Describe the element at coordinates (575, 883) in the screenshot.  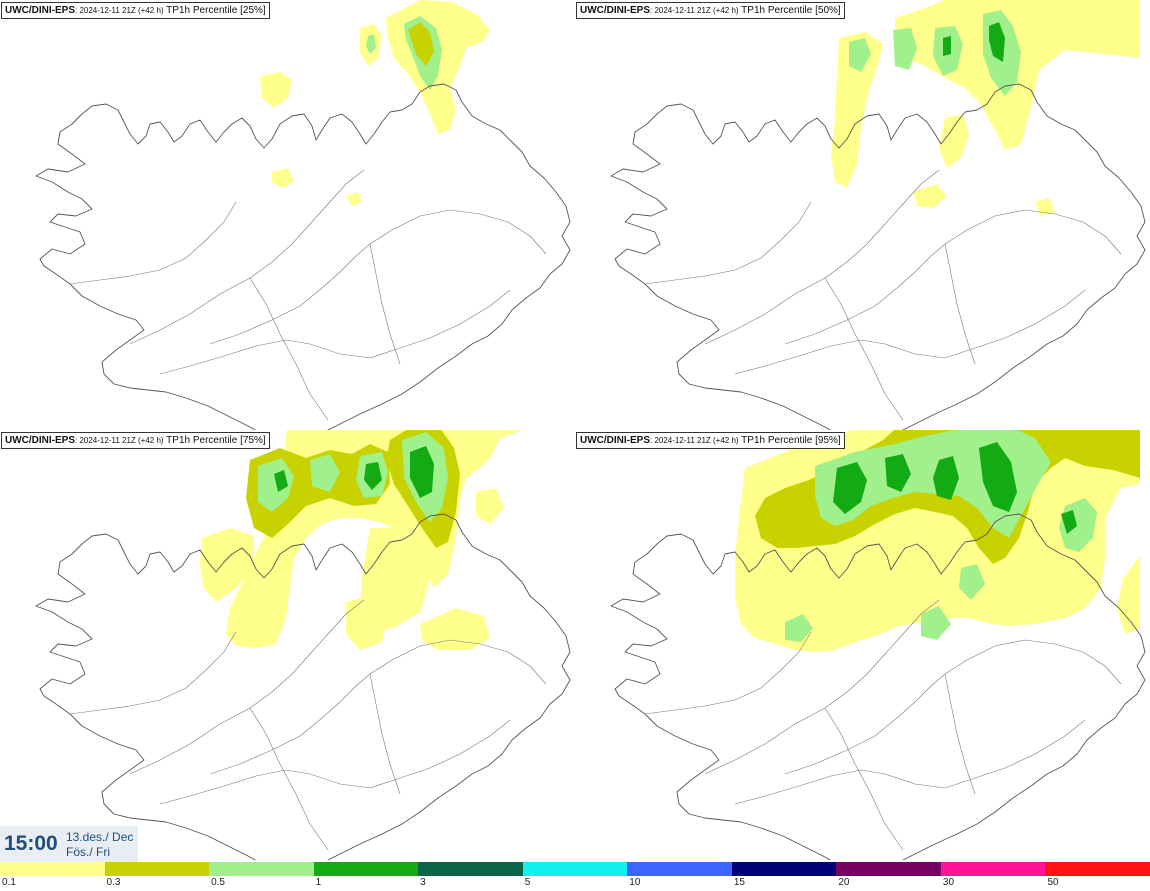
I see `colorbar-labels: 0.1 0.3 0.5 1 3 5 10 15 20 30 50` at that location.